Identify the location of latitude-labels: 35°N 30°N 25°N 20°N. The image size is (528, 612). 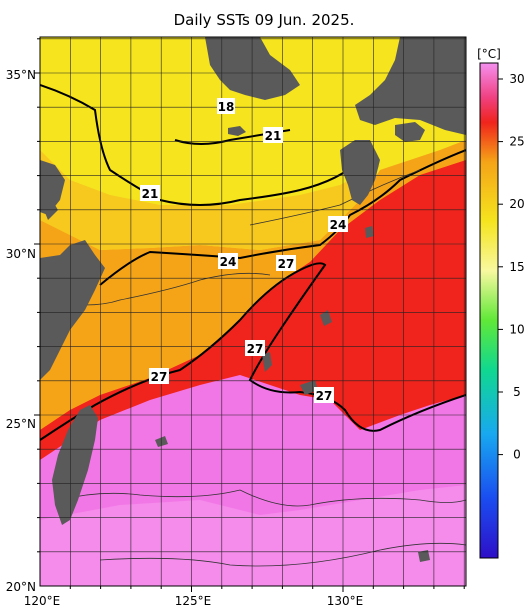
(21, 331).